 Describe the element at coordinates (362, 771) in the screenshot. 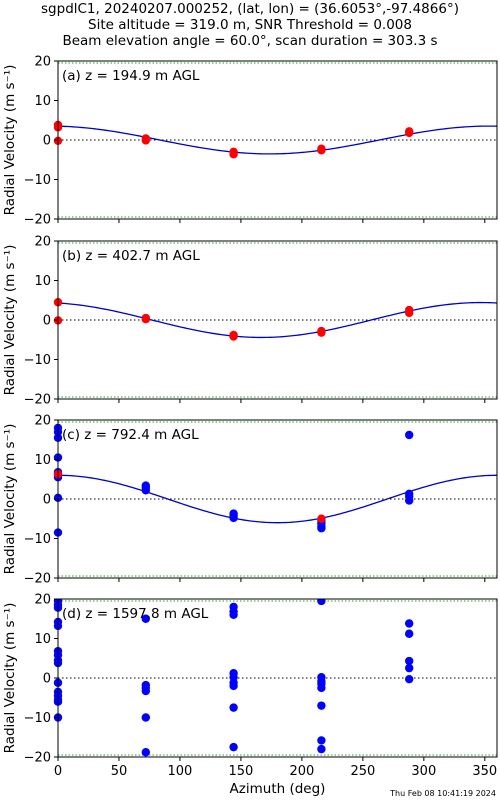

I see `x-tick-label: 250` at that location.